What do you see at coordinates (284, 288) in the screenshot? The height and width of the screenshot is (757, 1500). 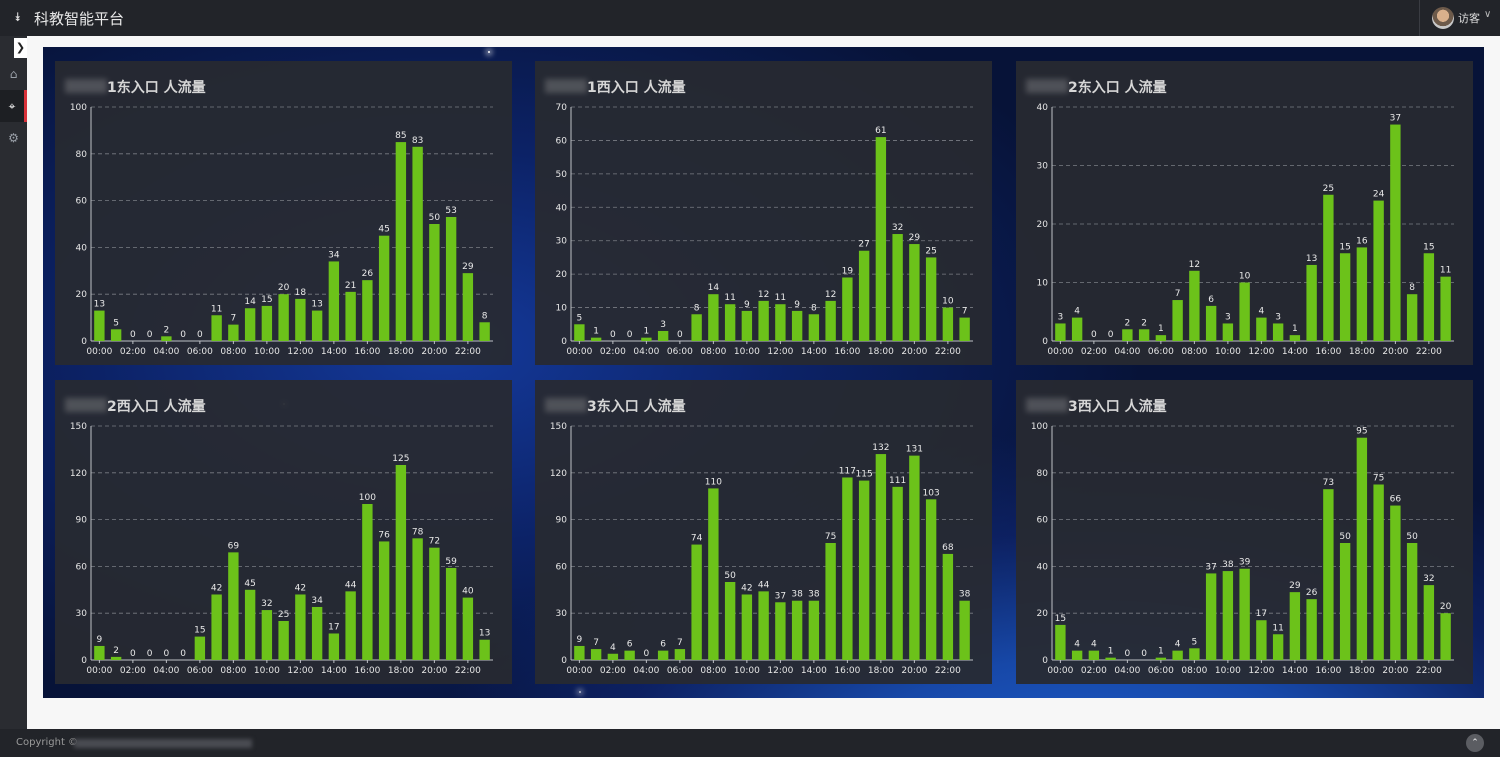 I see `data-label: 20` at bounding box center [284, 288].